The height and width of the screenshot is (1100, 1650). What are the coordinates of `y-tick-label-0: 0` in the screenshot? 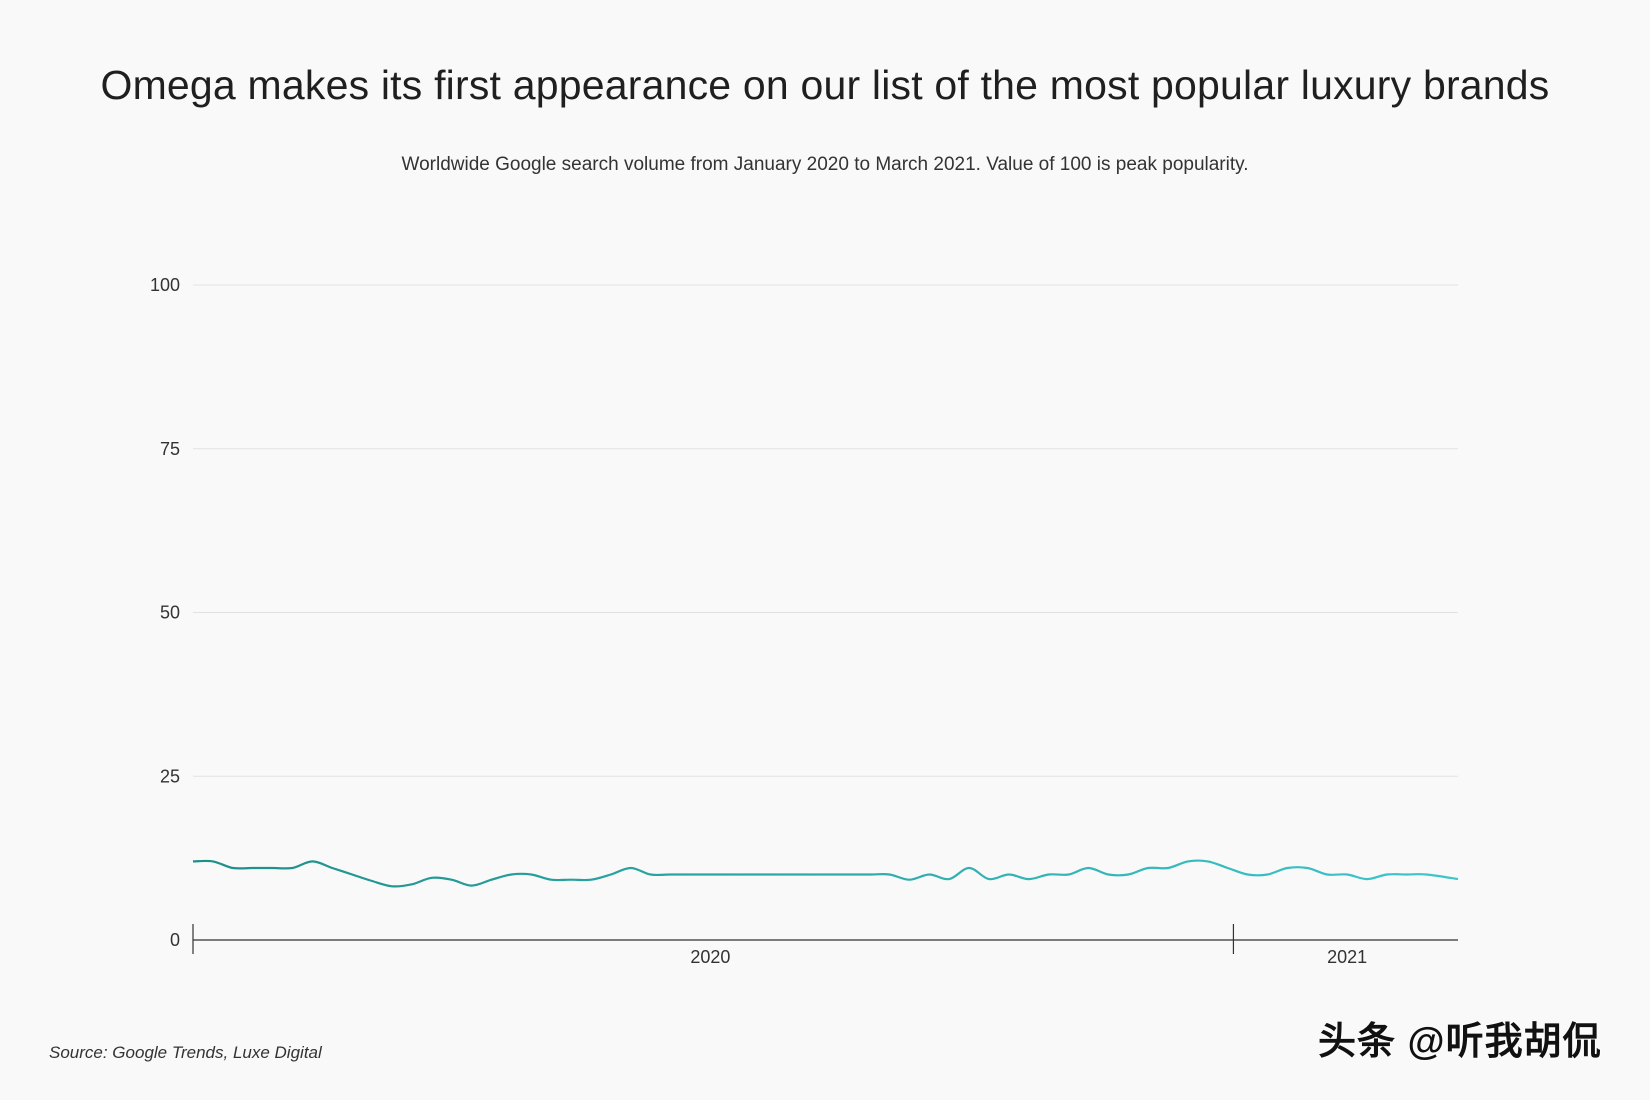 It's located at (175, 940).